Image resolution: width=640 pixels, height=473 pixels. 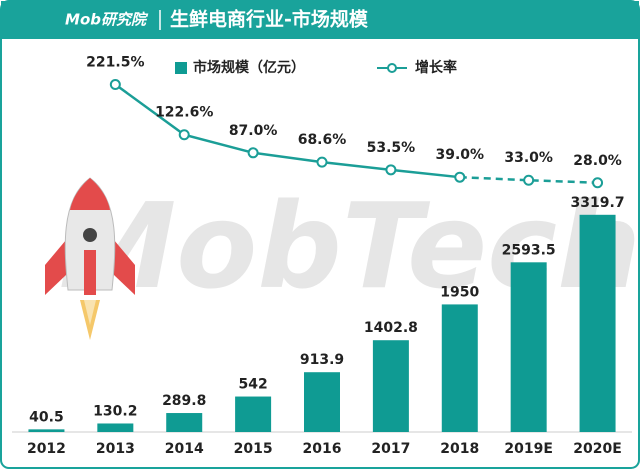 I want to click on bar-value-label: 130.2, so click(x=115, y=411).